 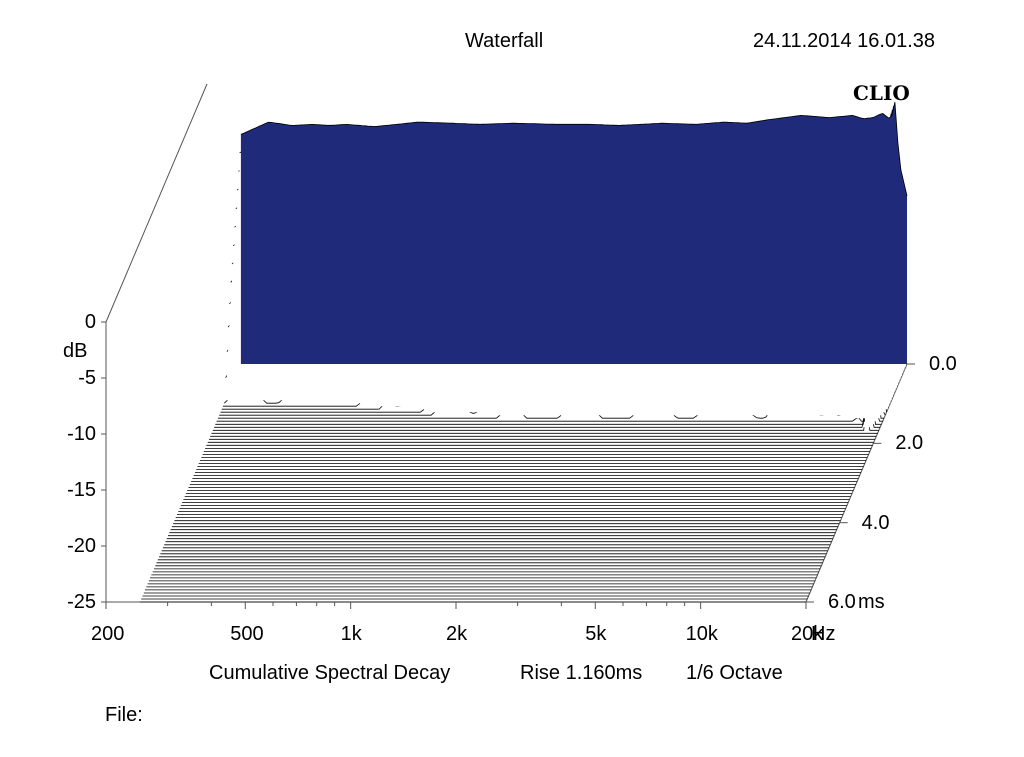 I want to click on chart-title: Waterfall, so click(x=504, y=41).